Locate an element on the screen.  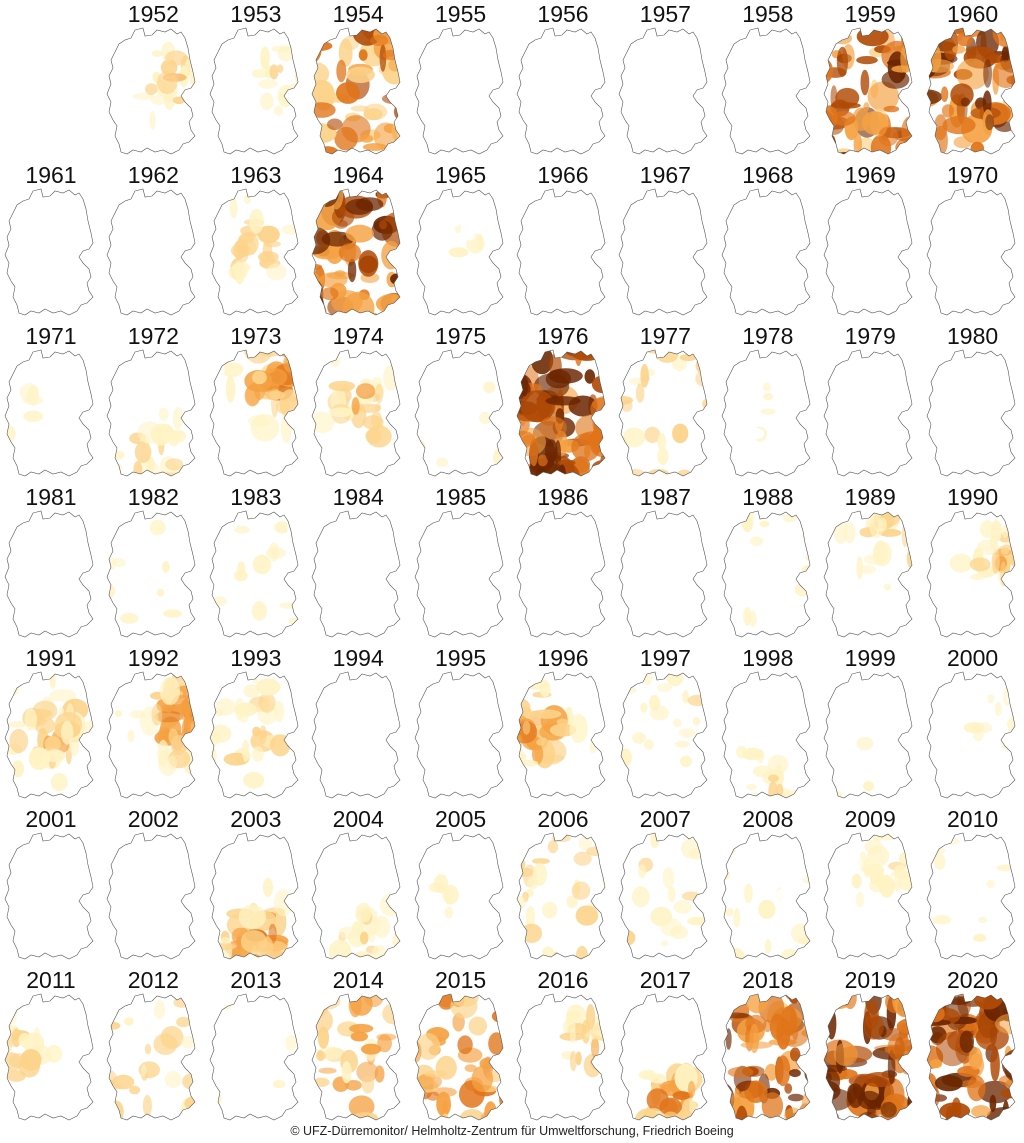
year-label: 2008 is located at coordinates (768, 819).